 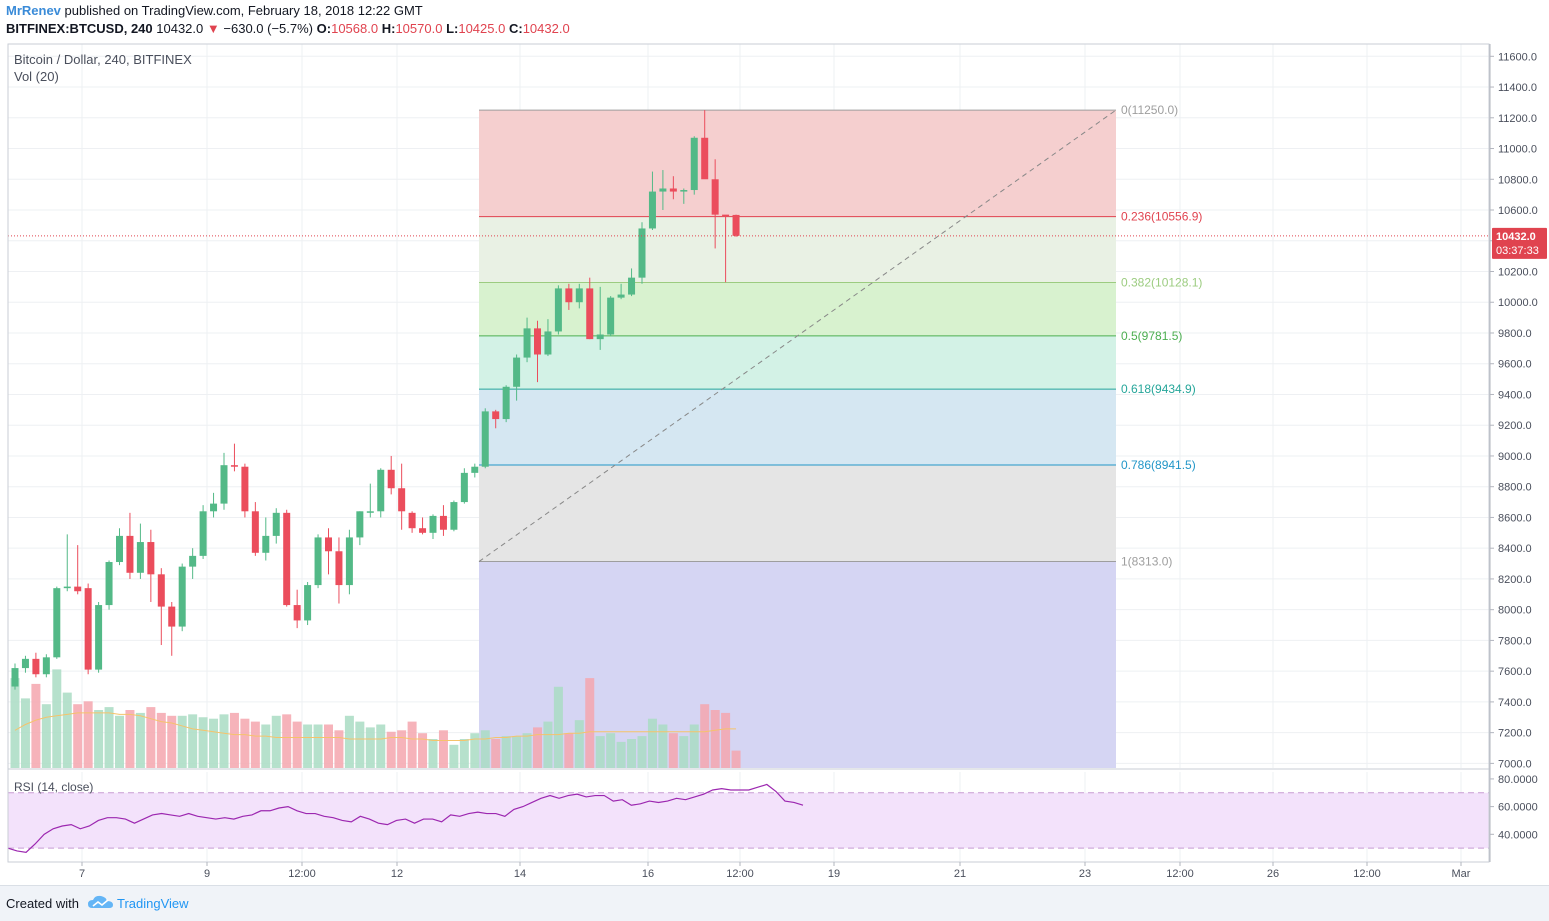 What do you see at coordinates (1515, 488) in the screenshot?
I see `price-tick-label: 8800.0` at bounding box center [1515, 488].